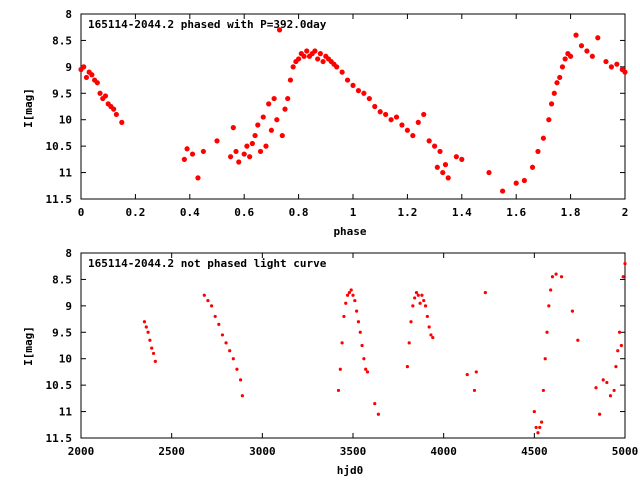 Image resolution: width=640 pixels, height=480 pixels. I want to click on phased-y-axis-label: I[mag], so click(28, 108).